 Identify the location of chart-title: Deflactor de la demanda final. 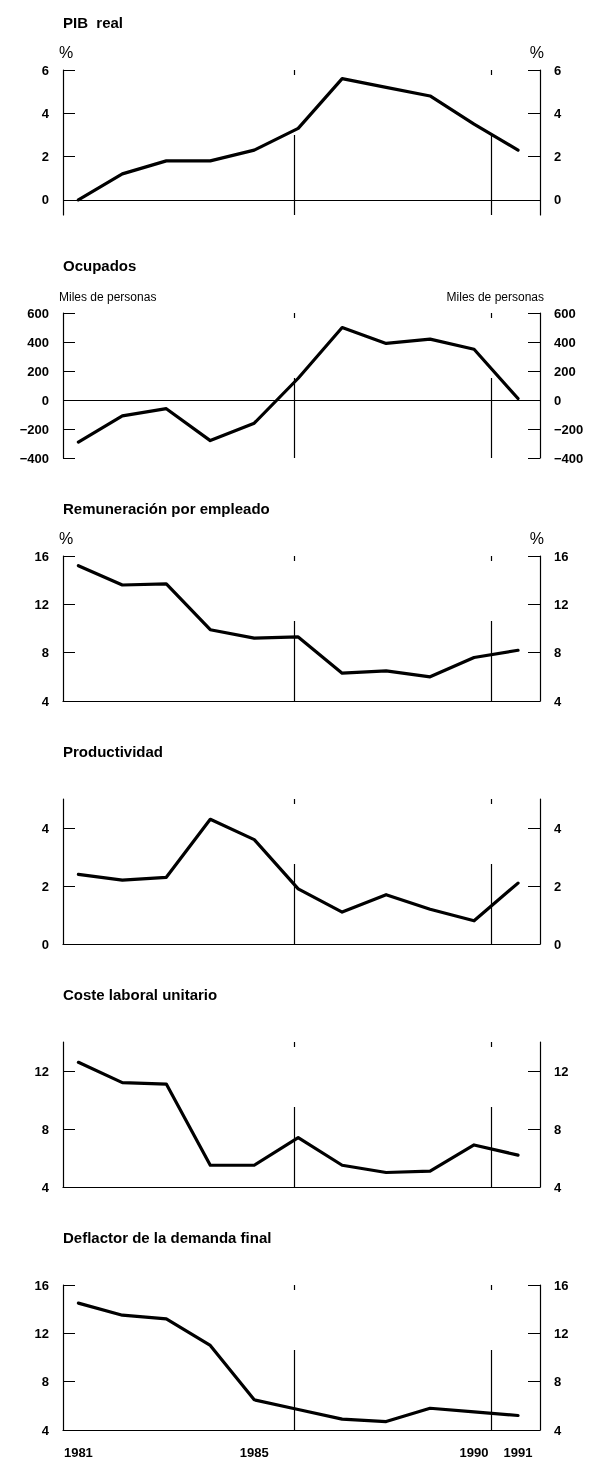
(167, 1237).